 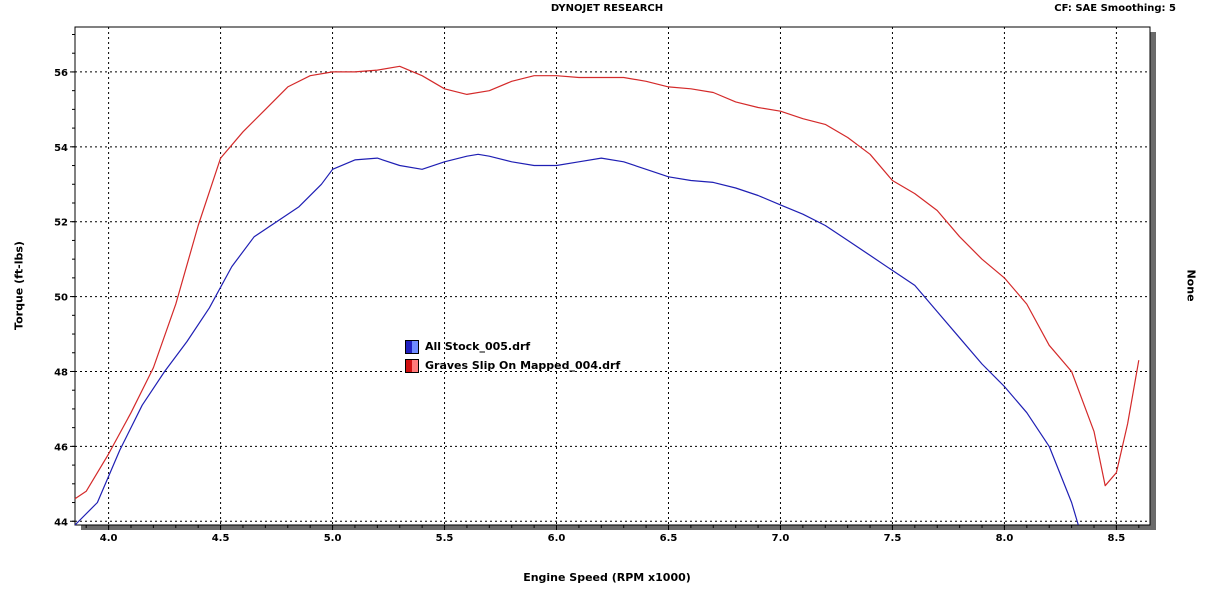 What do you see at coordinates (1115, 8) in the screenshot?
I see `correction-factor-text: CF: SAE Smoothing: 5` at bounding box center [1115, 8].